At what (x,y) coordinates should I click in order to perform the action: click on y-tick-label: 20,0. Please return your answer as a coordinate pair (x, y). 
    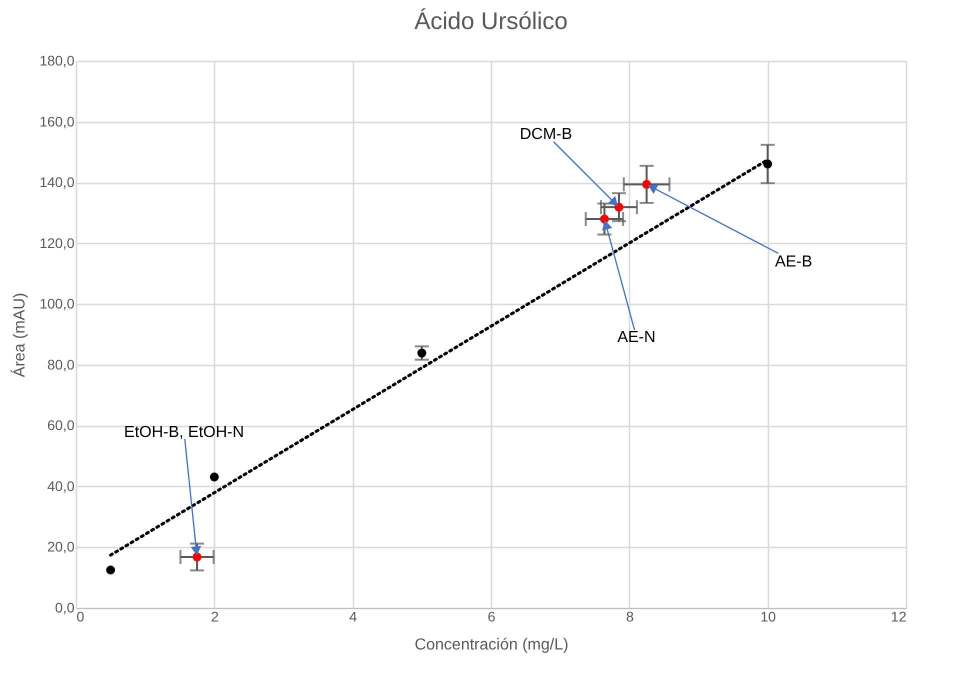
    Looking at the image, I should click on (61, 546).